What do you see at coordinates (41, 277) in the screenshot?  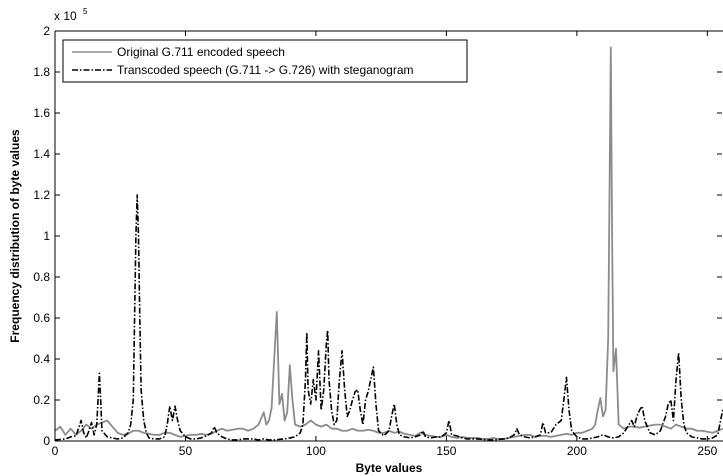 I see `y-tick-label: 0.8` at bounding box center [41, 277].